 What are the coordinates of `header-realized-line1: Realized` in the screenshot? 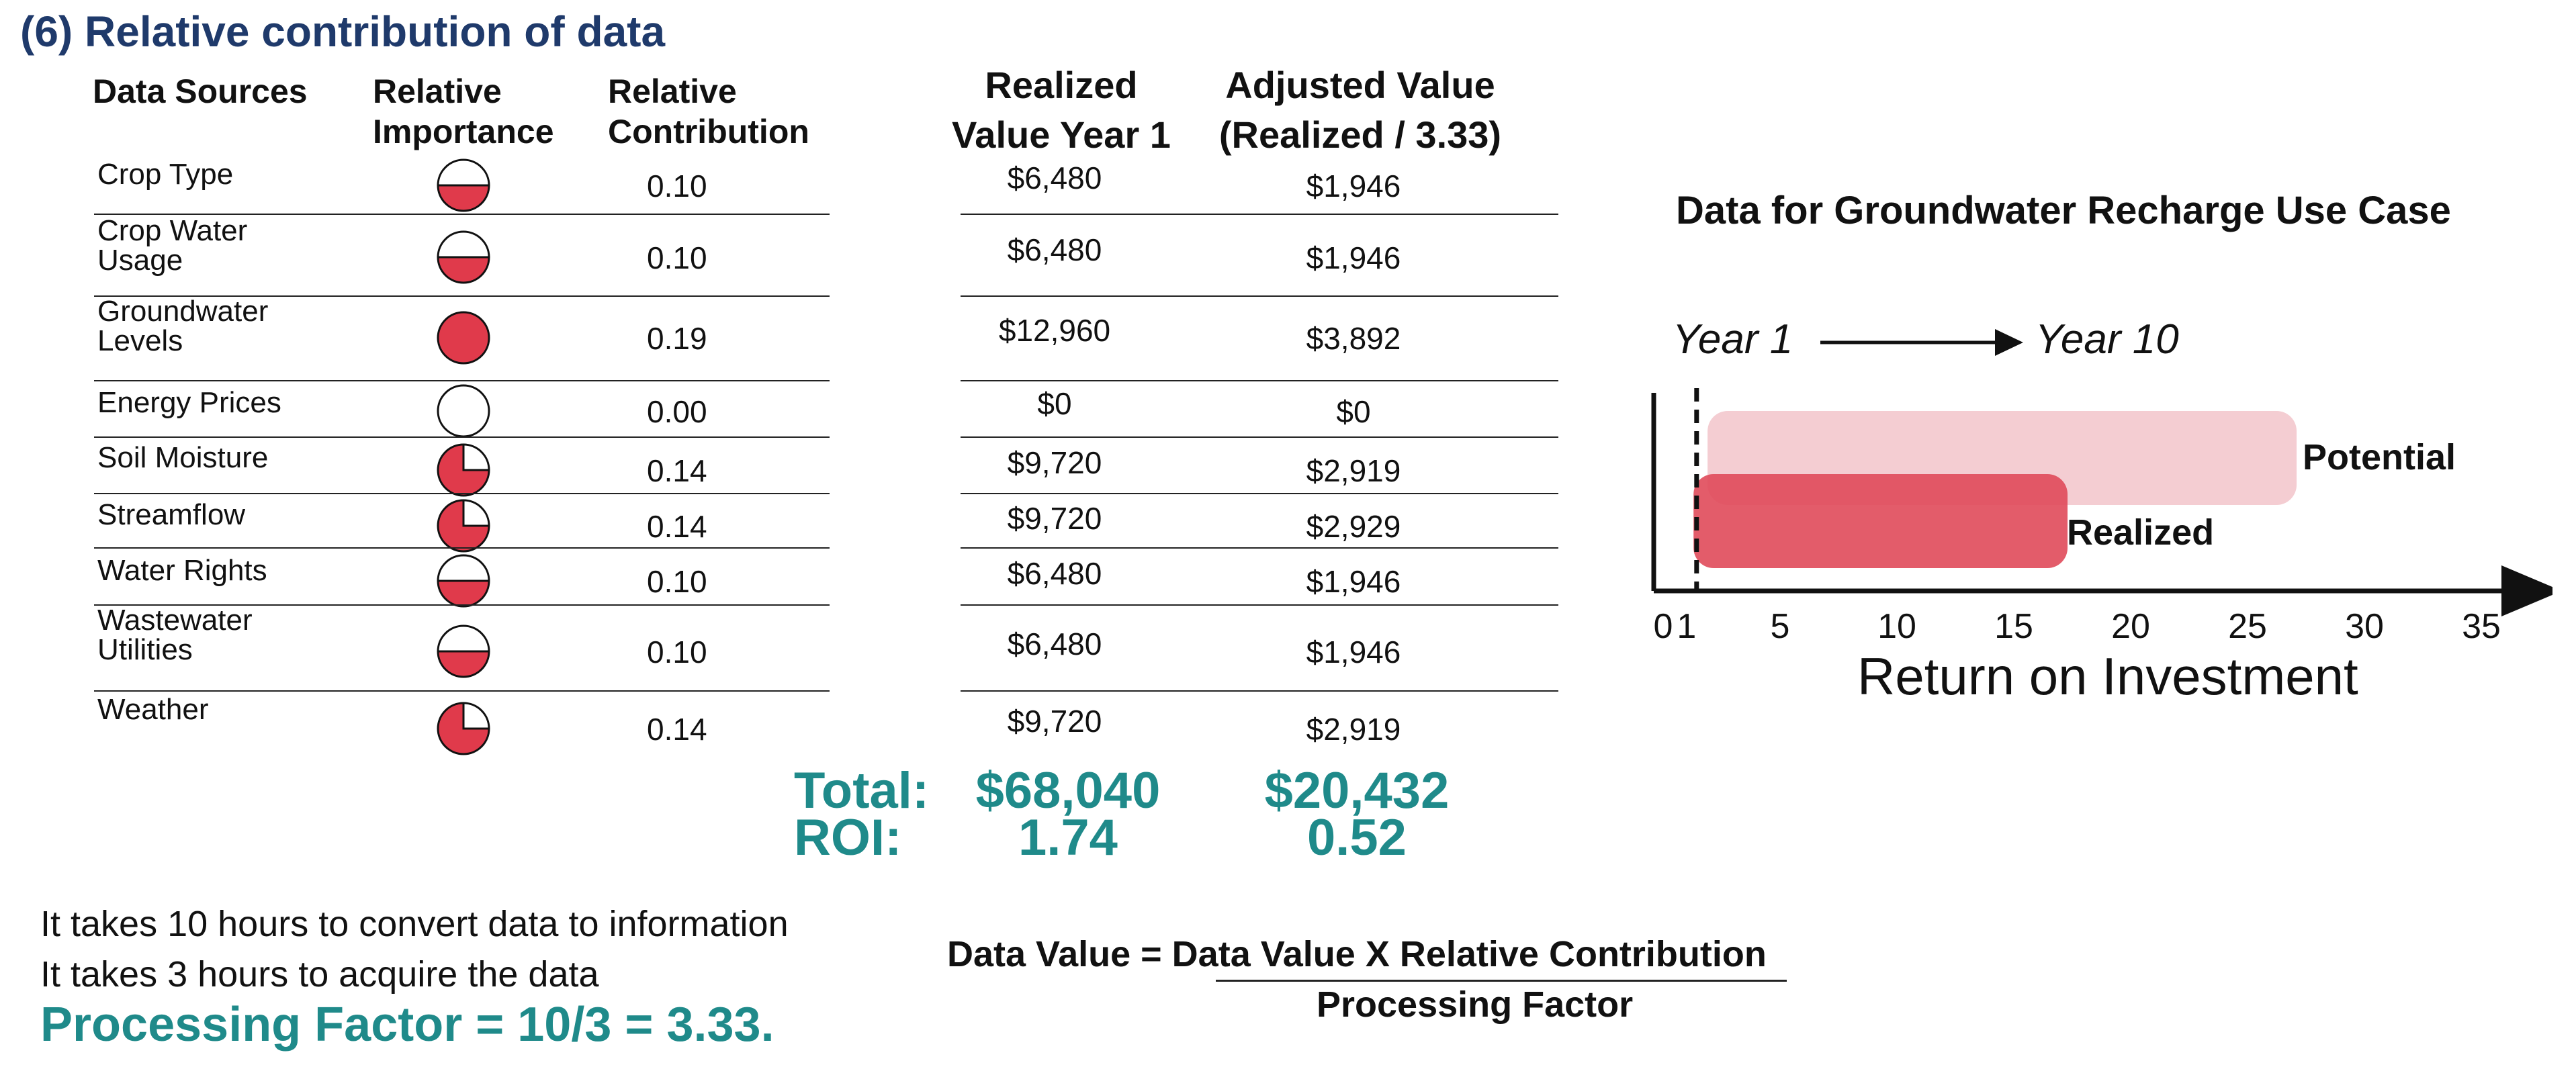 It's located at (1062, 85).